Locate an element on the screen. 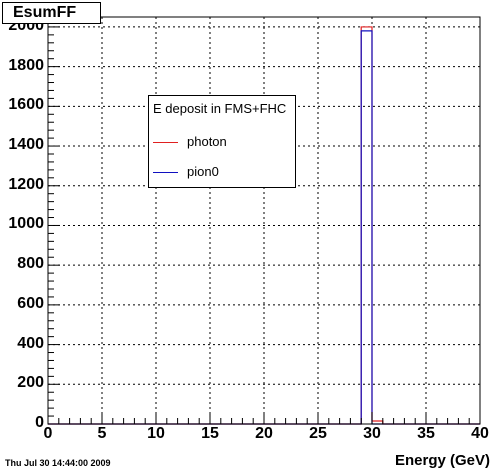 This screenshot has width=496, height=472. x-tick-label: 20 is located at coordinates (264, 433).